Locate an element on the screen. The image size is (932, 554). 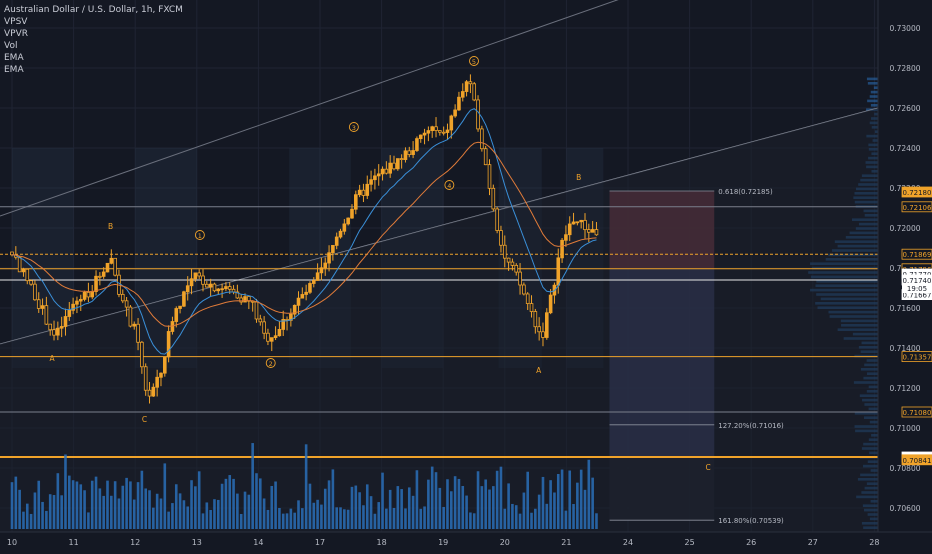
y-tick-label: 0.70600 is located at coordinates (904, 508).